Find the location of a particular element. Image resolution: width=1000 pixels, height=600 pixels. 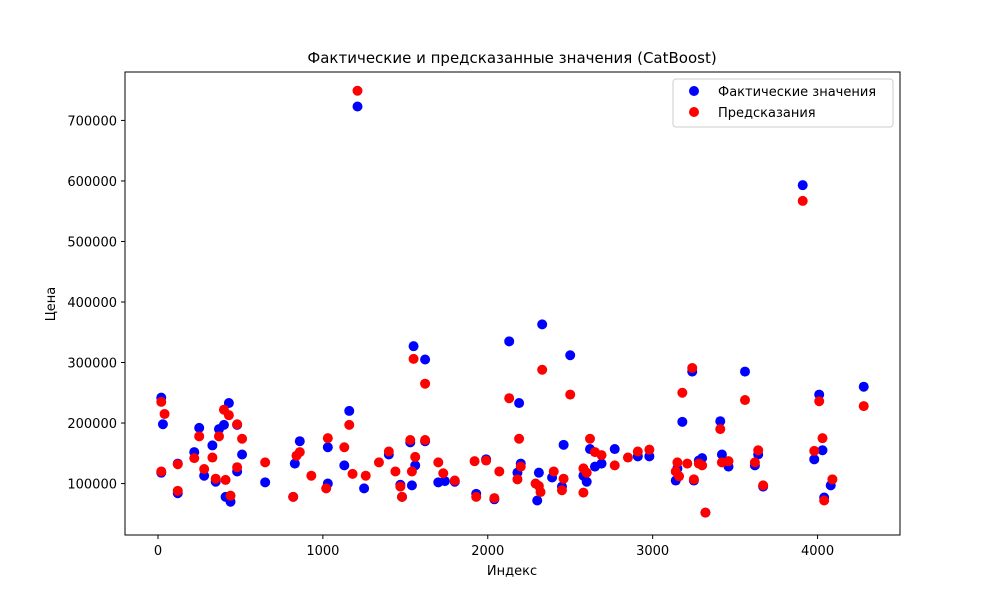

legend: Фактические значения Предсказания is located at coordinates (783, 103).